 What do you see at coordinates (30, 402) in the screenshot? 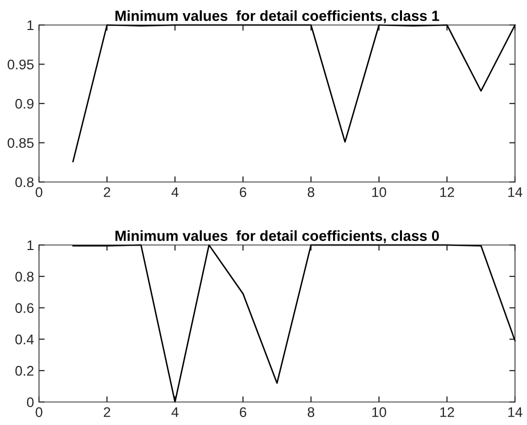
I see `y-tick-label: 0` at bounding box center [30, 402].